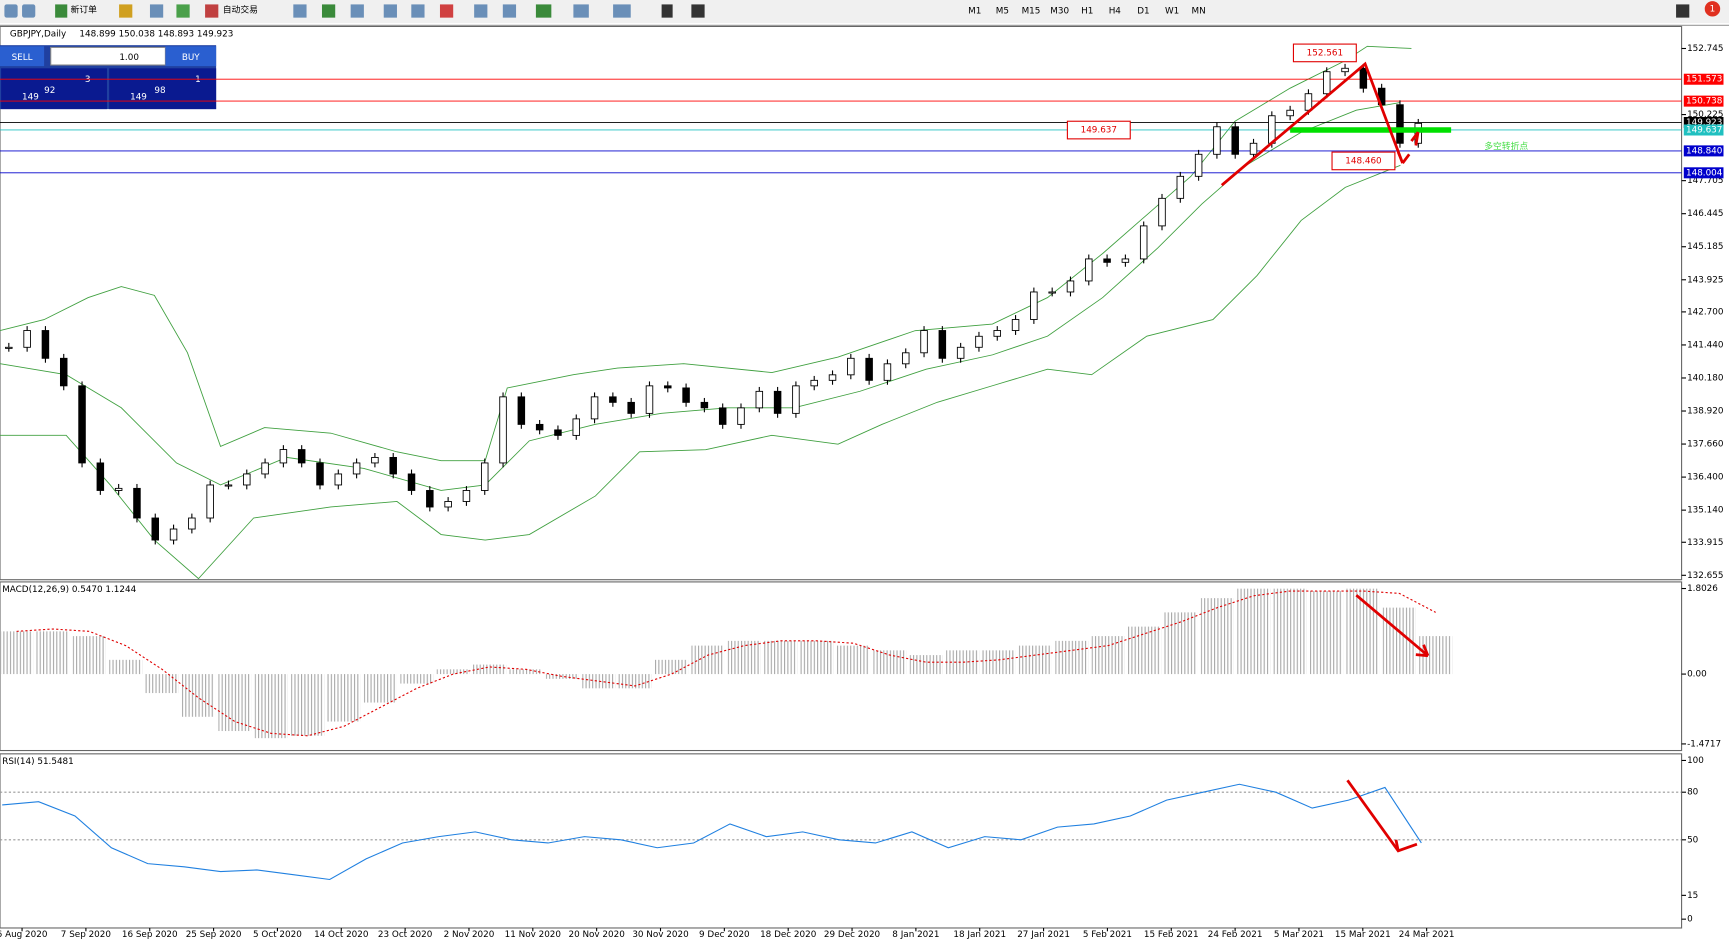  I want to click on y-tick-label: 132.655, so click(1705, 576).